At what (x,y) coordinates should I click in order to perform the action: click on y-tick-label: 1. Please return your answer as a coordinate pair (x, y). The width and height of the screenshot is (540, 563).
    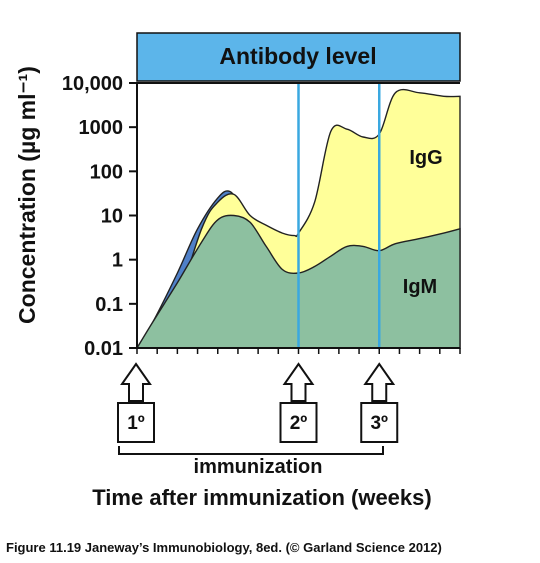
    Looking at the image, I should click on (117, 261).